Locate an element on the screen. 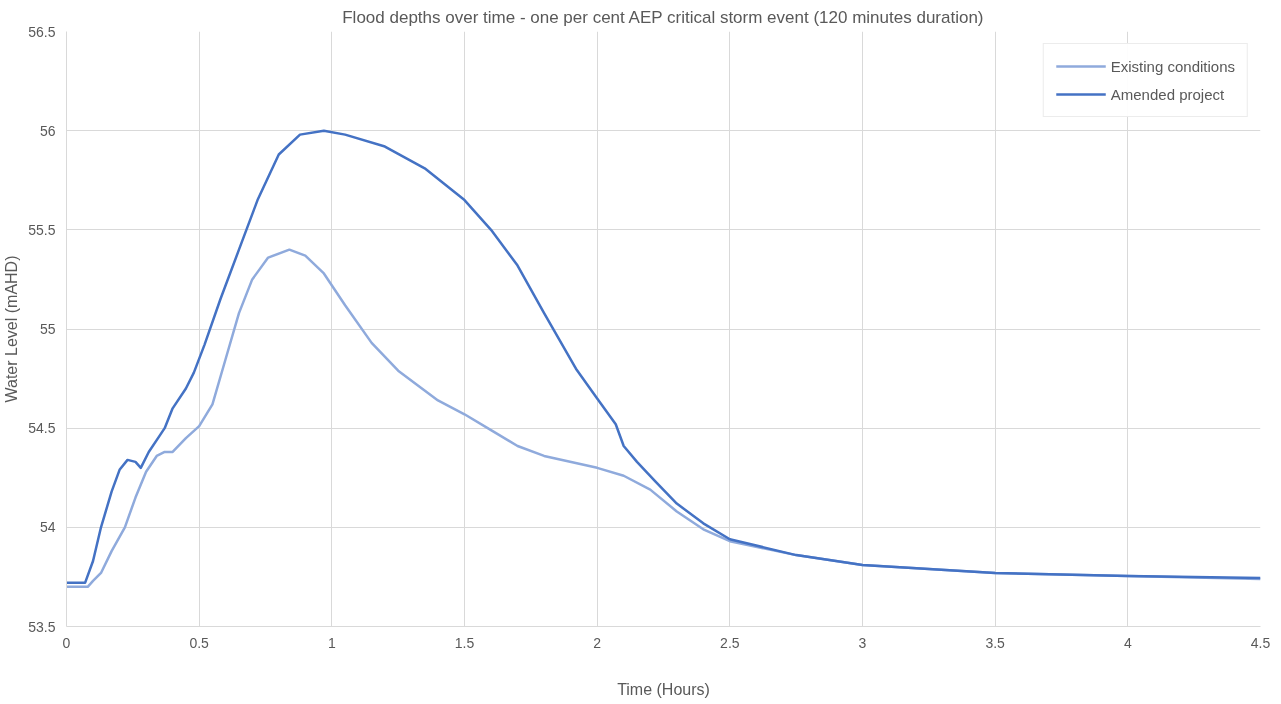  y-tick-label: 54.5 is located at coordinates (42, 428).